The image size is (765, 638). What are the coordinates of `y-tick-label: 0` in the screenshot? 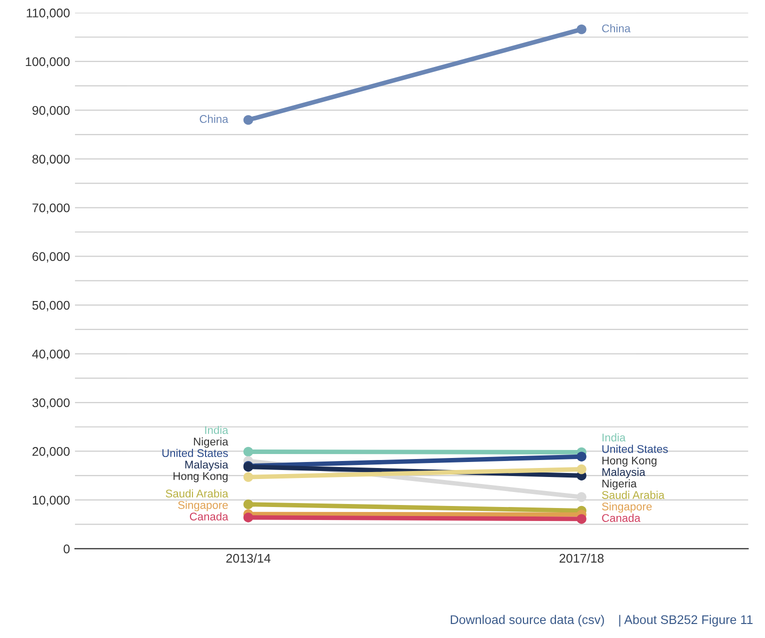 It's located at (67, 549).